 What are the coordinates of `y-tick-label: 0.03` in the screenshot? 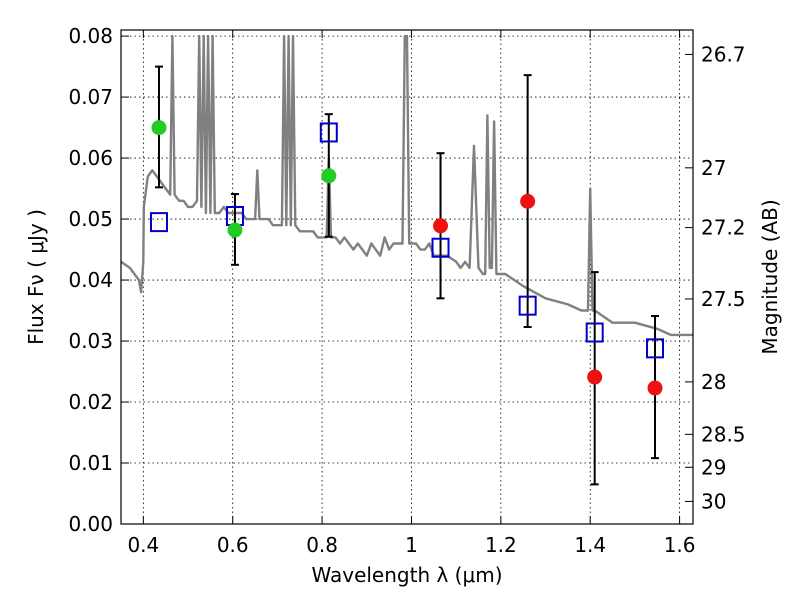 It's located at (90, 341).